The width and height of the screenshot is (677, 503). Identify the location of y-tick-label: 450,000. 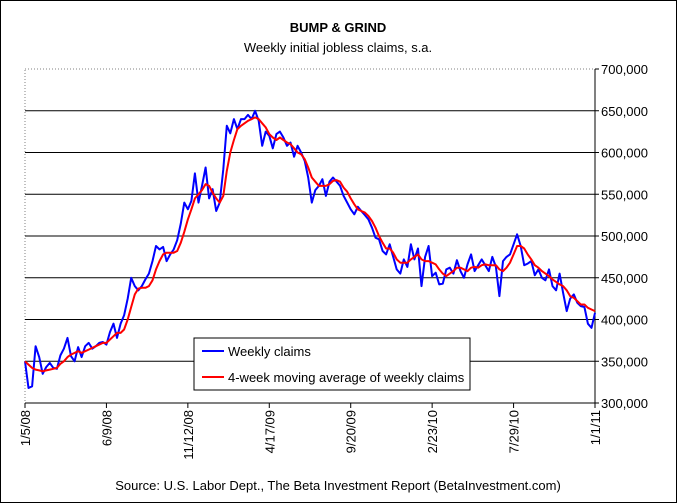
(624, 278).